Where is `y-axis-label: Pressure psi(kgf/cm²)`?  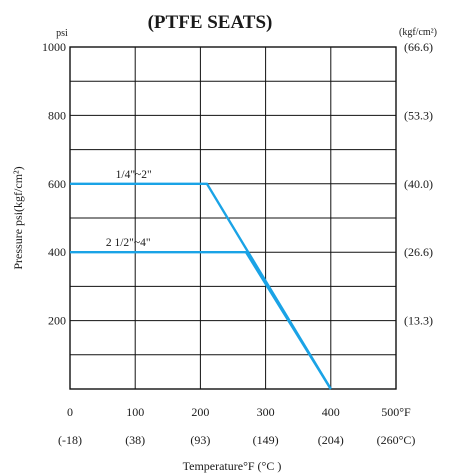 y-axis-label: Pressure psi(kgf/cm²) is located at coordinates (18, 217).